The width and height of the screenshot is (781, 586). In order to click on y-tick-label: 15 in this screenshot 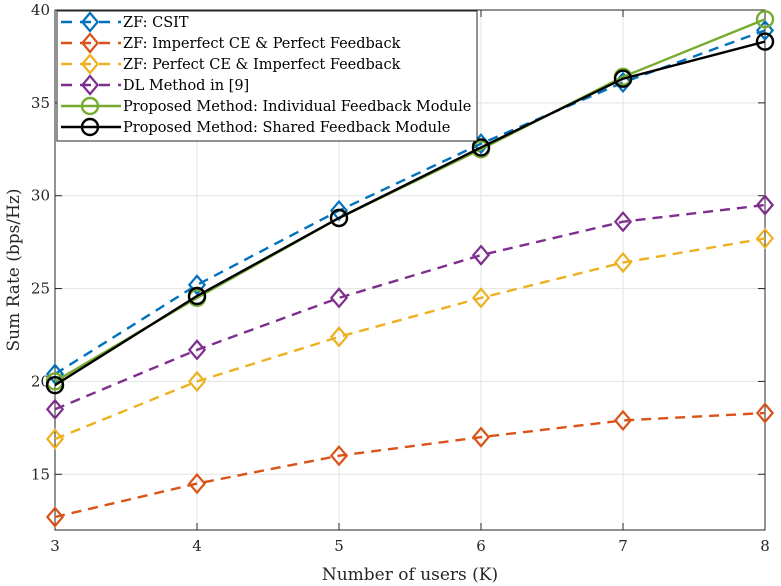, I will do `click(40, 474)`.